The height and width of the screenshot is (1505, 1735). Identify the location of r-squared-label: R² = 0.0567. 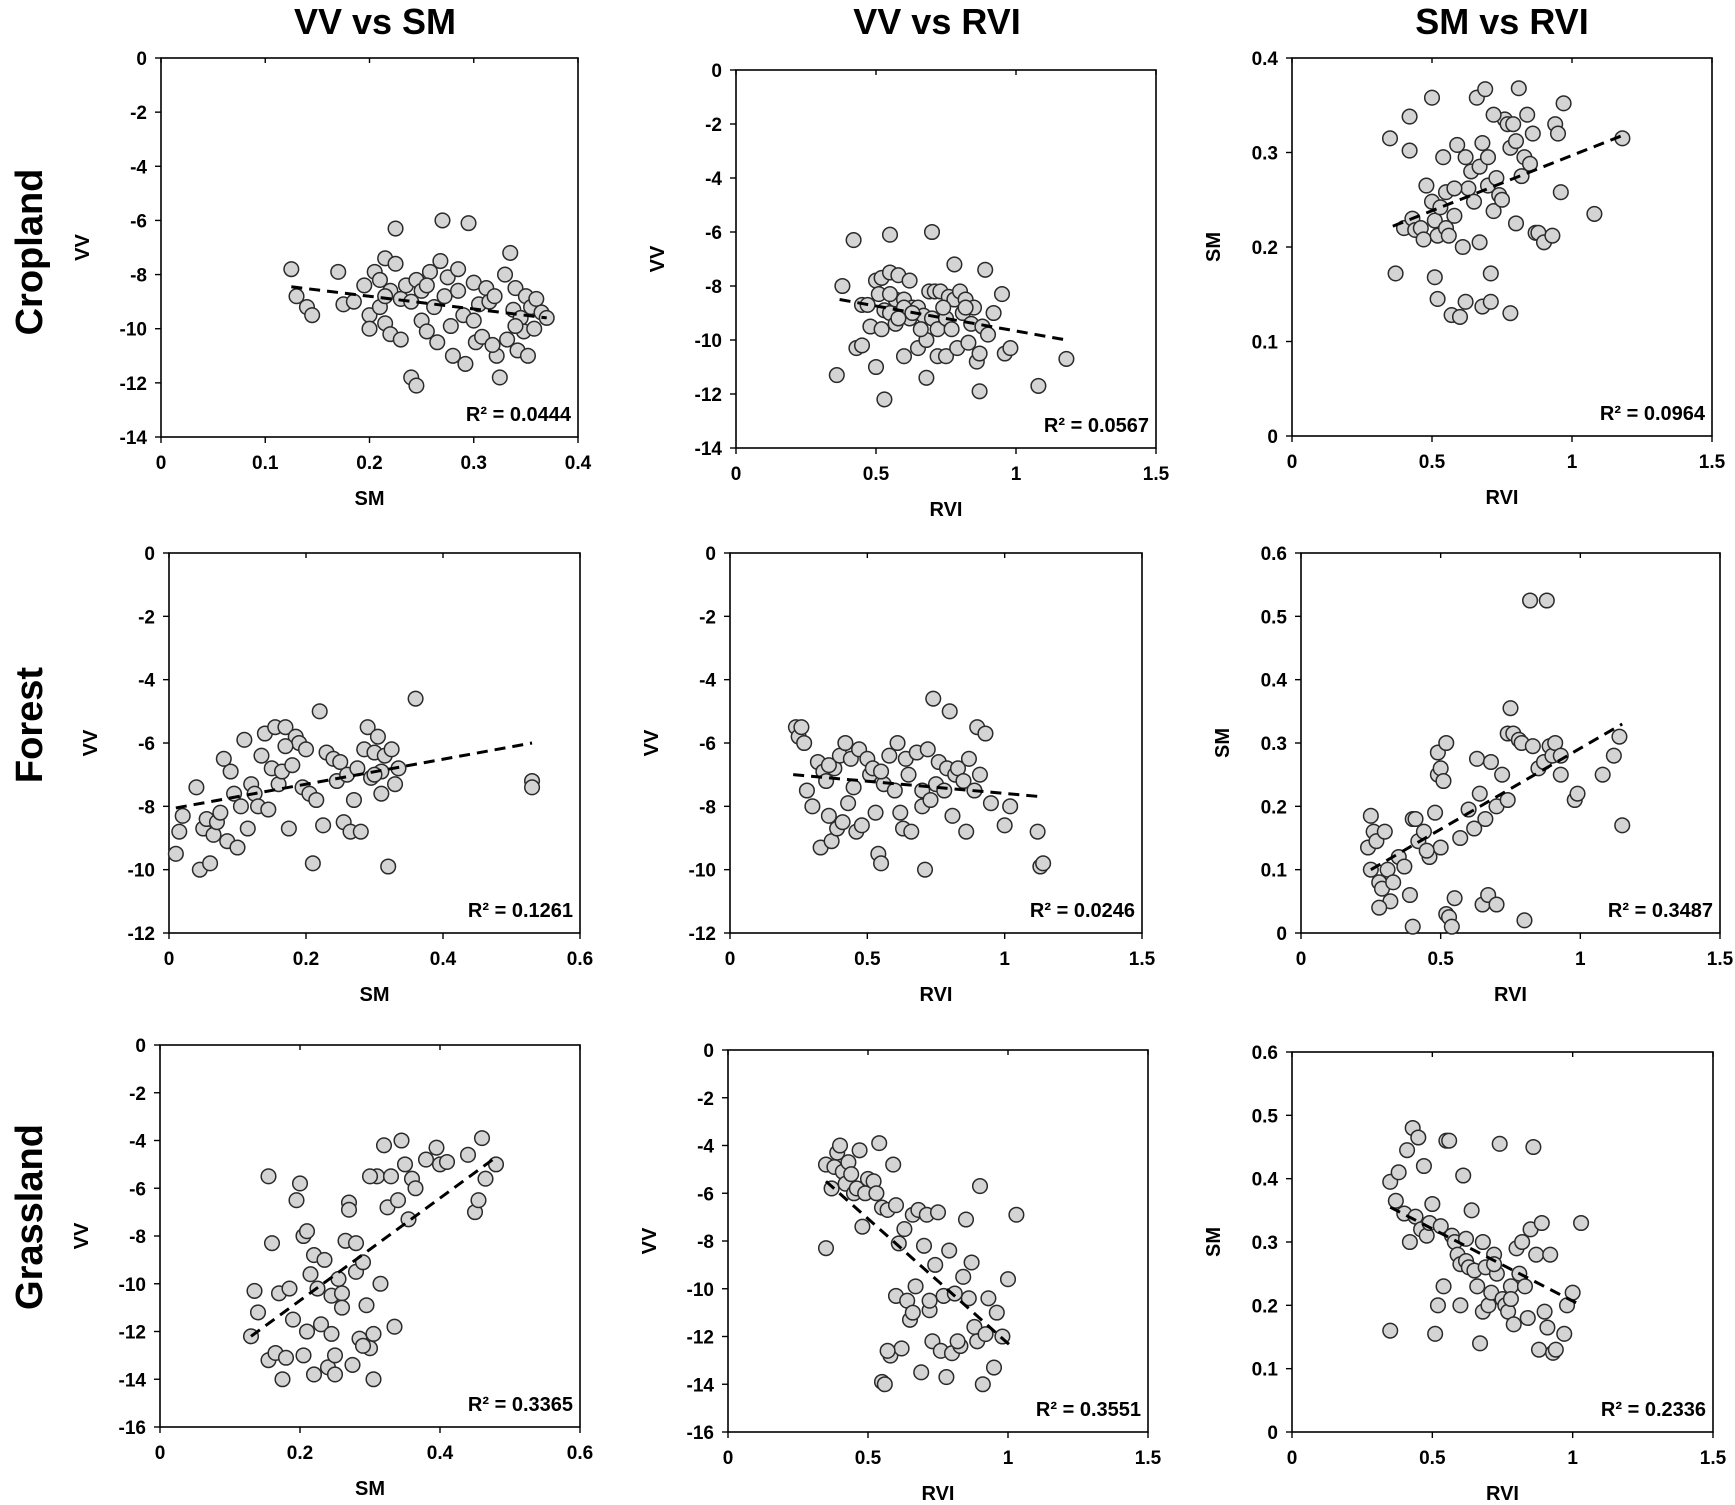
(1096, 426).